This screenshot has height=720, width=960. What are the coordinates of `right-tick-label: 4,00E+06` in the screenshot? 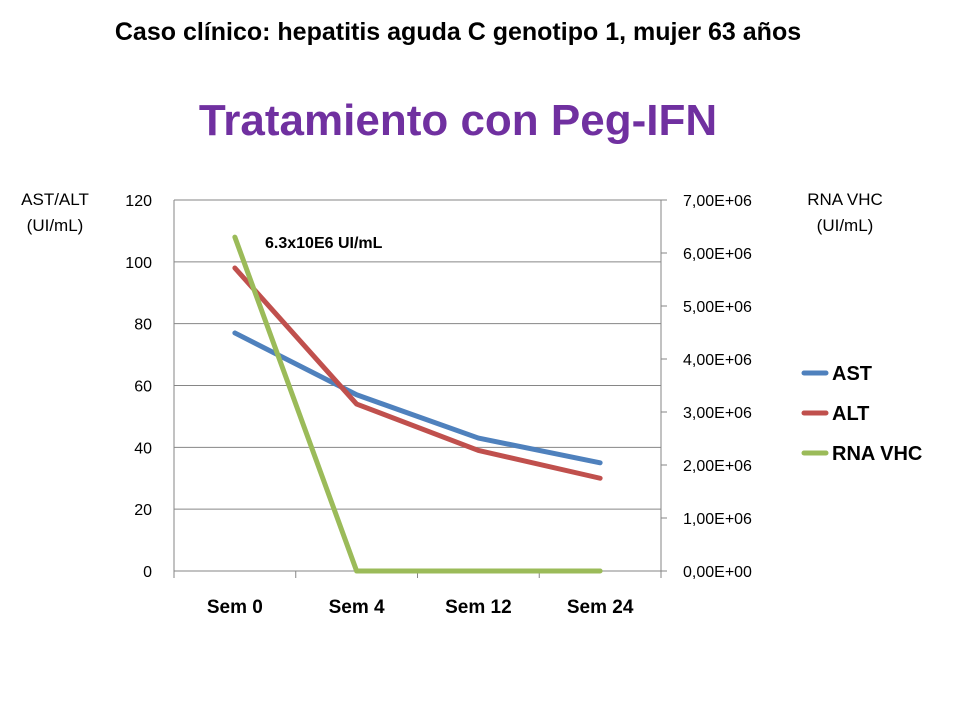 It's located at (717, 360).